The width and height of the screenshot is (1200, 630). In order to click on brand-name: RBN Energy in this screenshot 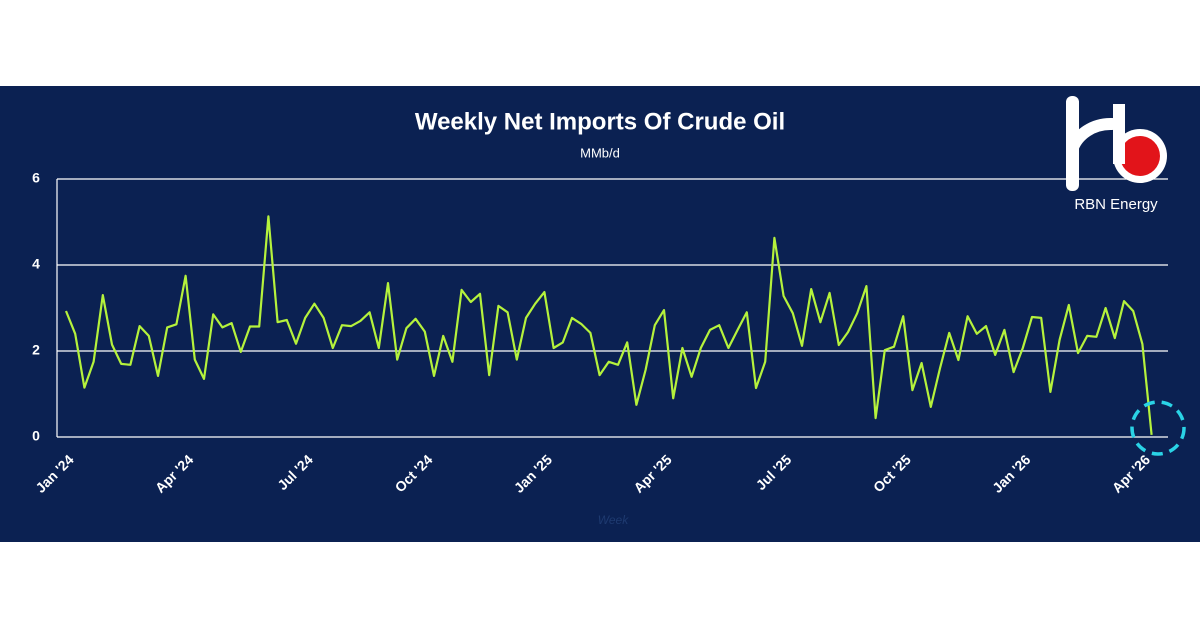, I will do `click(1116, 204)`.